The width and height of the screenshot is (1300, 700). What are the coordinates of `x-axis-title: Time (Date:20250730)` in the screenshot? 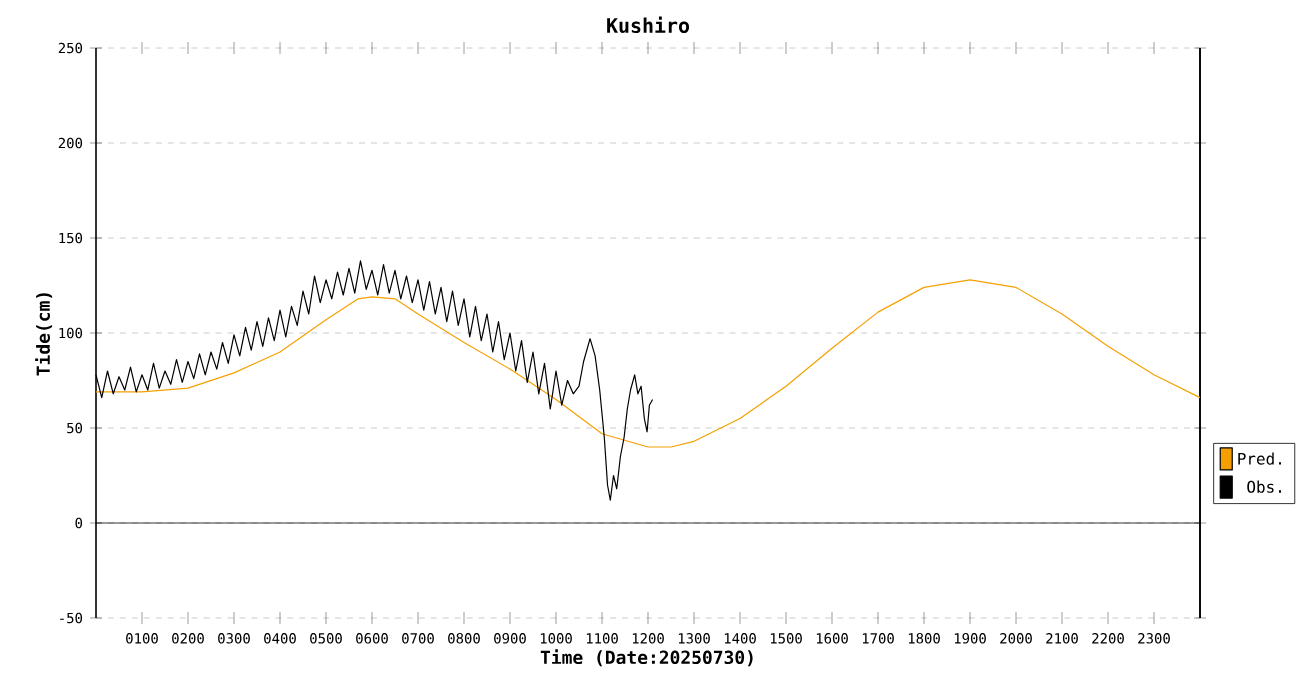 It's located at (646, 658).